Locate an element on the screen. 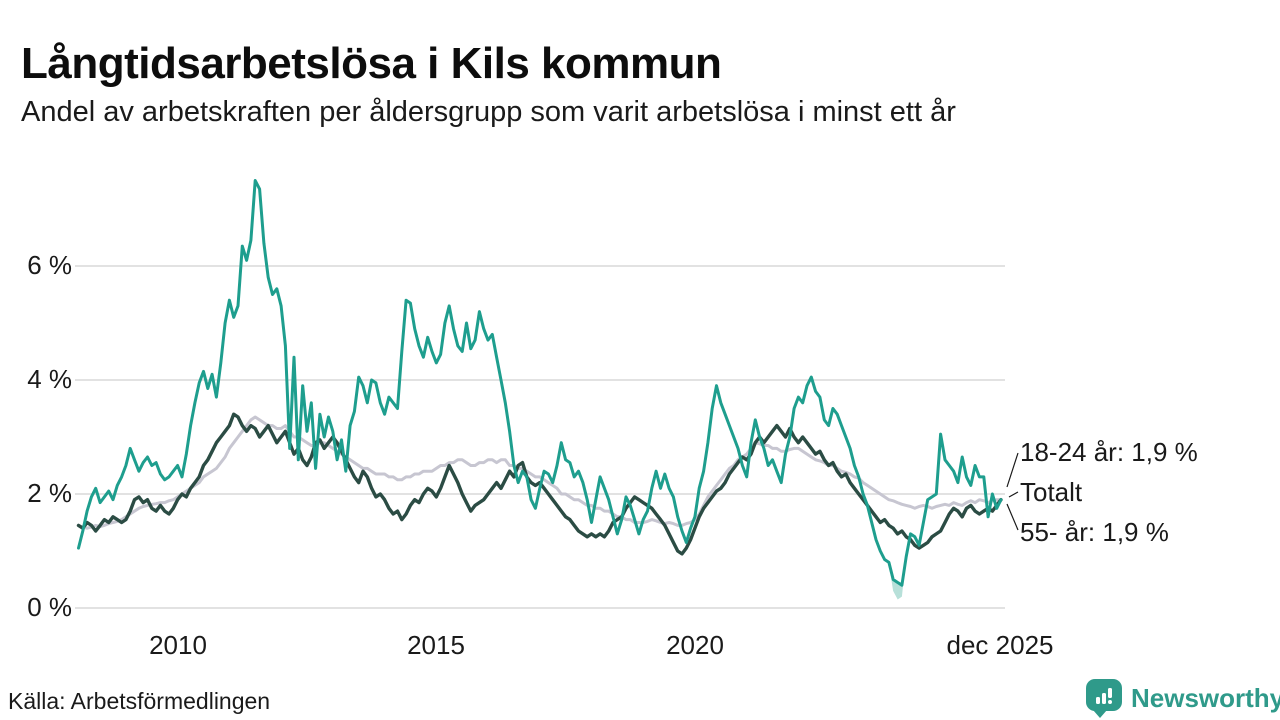 The image size is (1280, 720). source-credit: Källa: Arbetsförmedlingen is located at coordinates (139, 701).